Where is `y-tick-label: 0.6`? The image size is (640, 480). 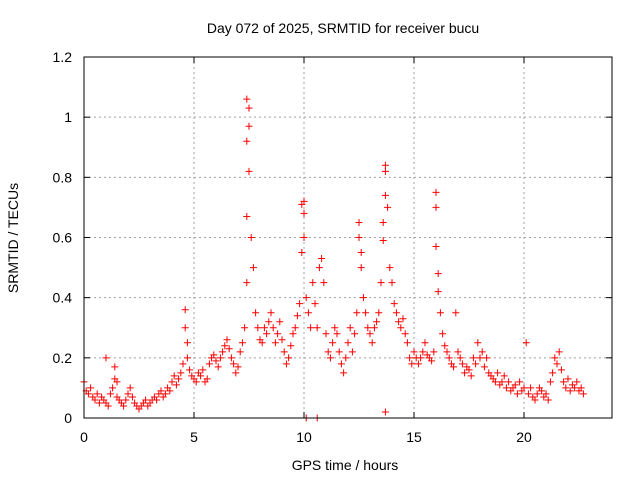
y-tick-label: 0.6 is located at coordinates (63, 238).